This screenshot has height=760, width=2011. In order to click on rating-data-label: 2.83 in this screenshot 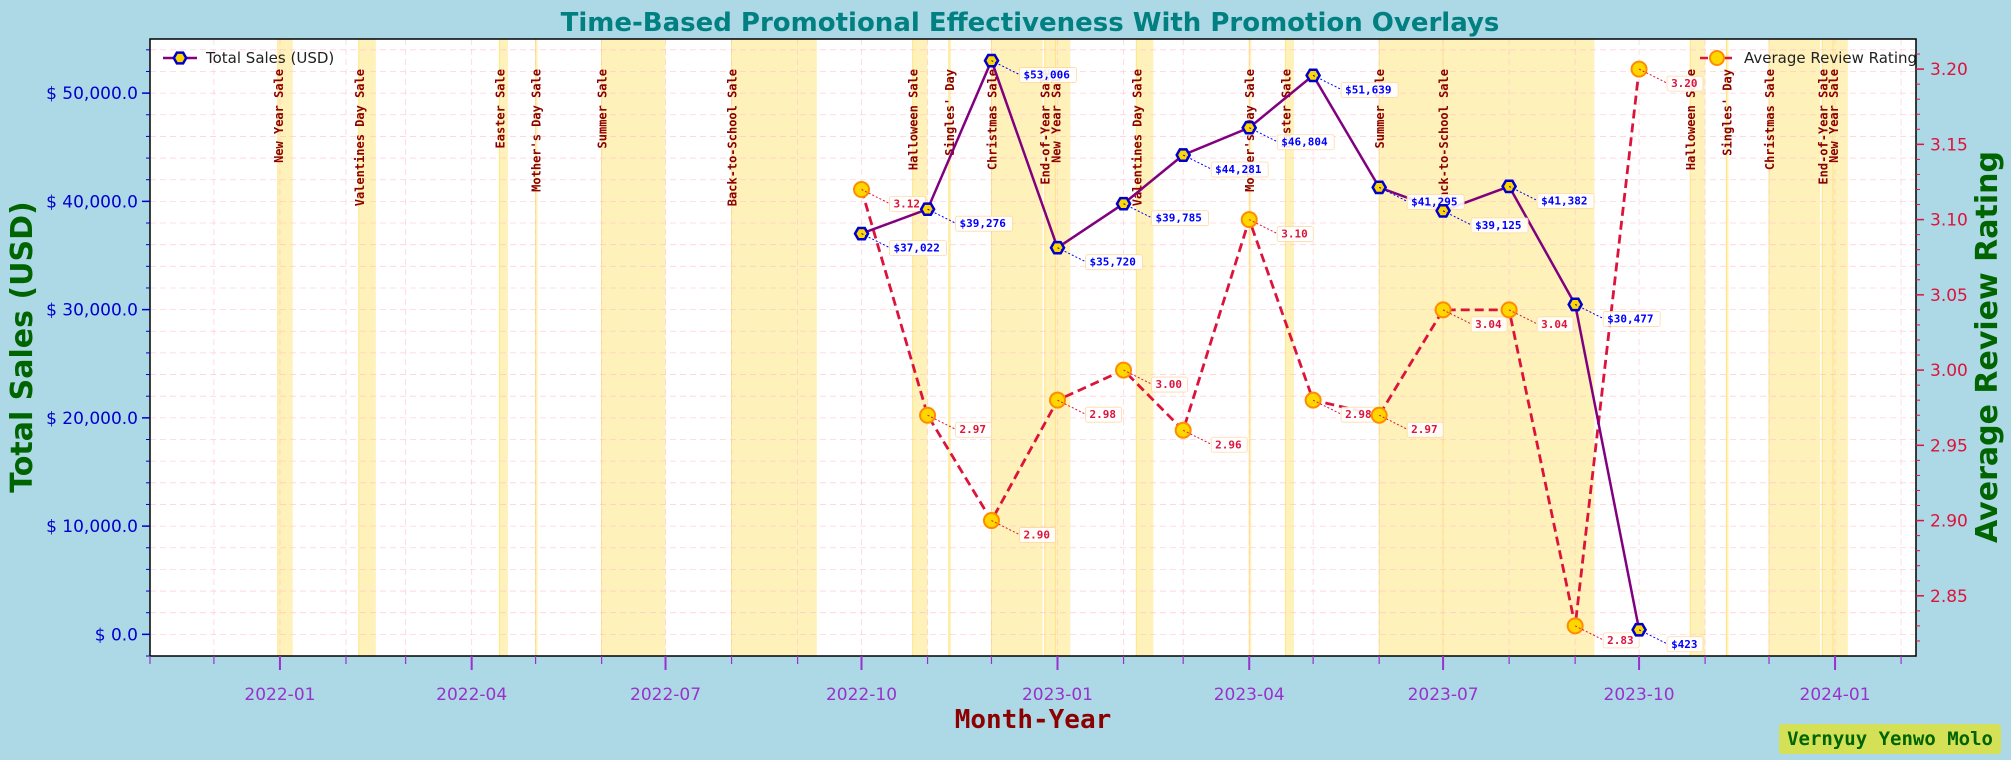, I will do `click(1620, 640)`.